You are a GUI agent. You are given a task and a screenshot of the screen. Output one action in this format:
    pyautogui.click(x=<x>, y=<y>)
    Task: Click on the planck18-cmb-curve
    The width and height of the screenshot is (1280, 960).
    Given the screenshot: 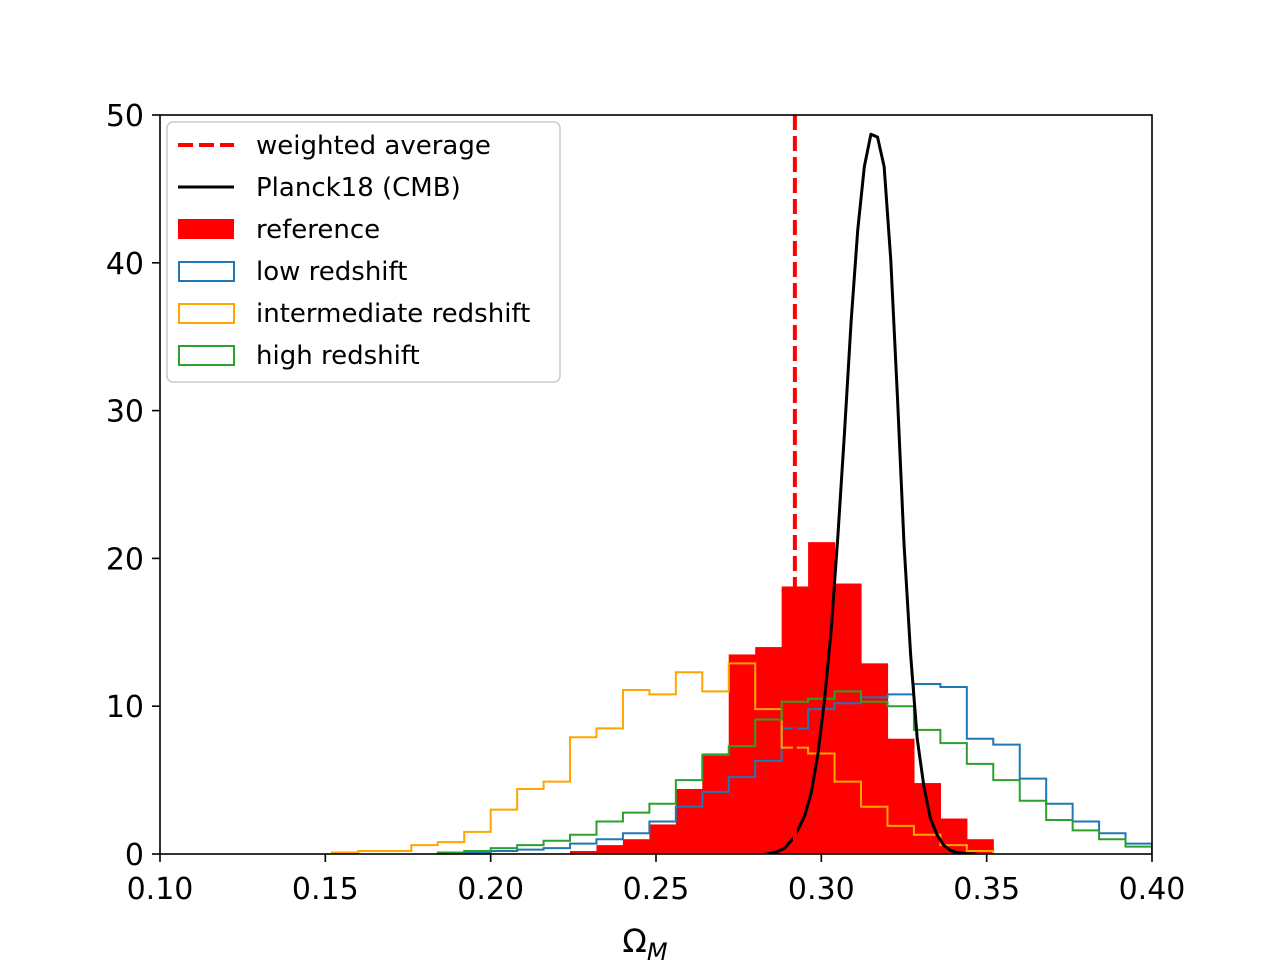 What is the action you would take?
    pyautogui.click(x=870, y=493)
    